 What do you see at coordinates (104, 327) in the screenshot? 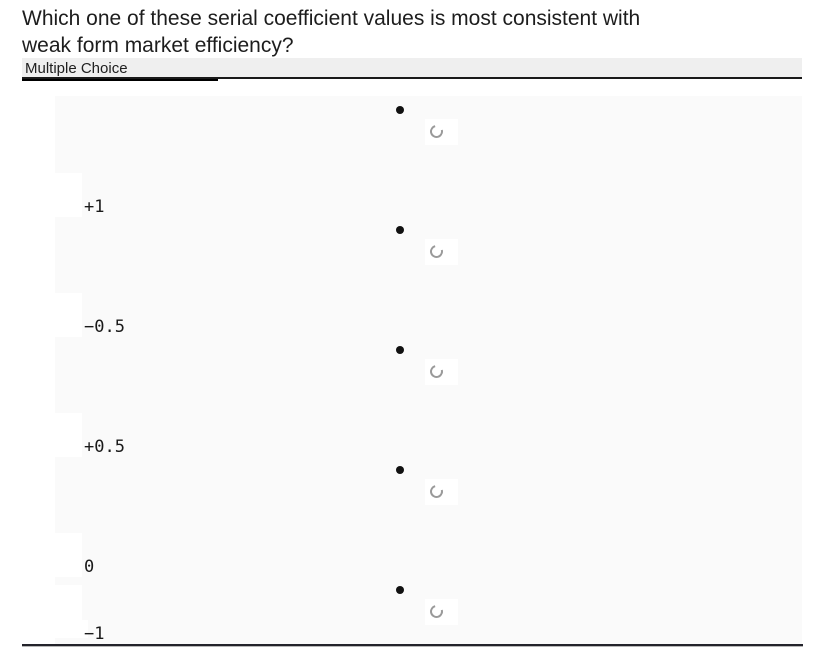
I see `option-label: −0.5` at bounding box center [104, 327].